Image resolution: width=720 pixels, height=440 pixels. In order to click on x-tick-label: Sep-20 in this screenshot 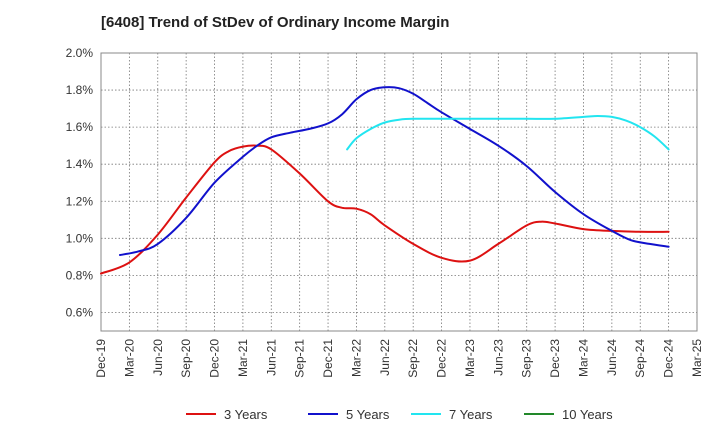, I will do `click(186, 358)`.